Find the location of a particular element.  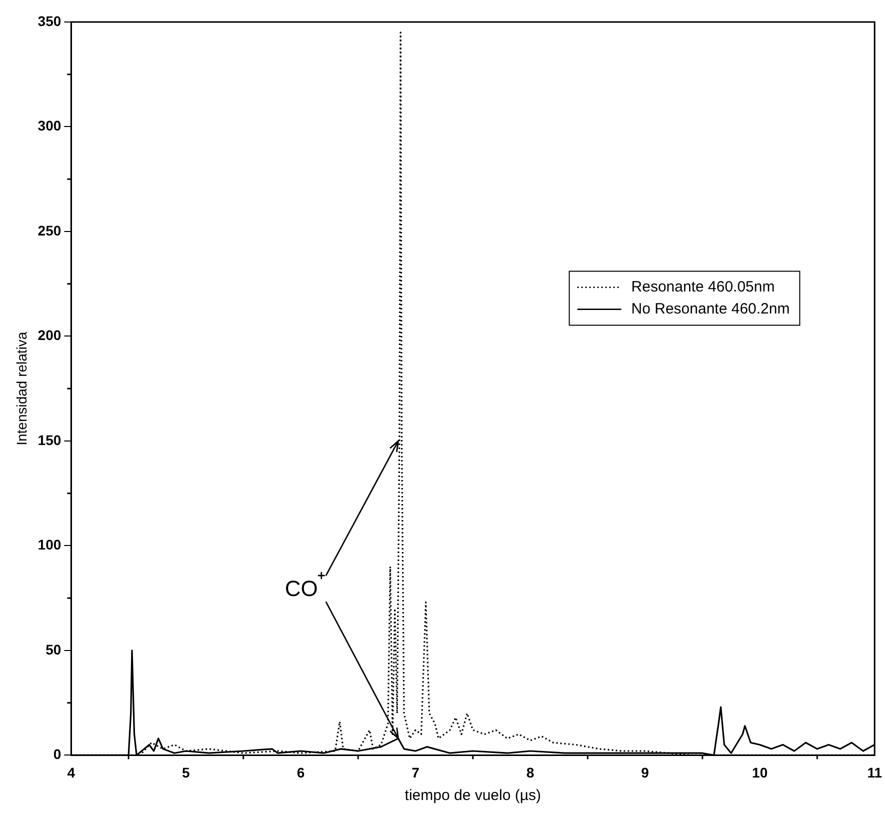

x-axis-title: tiempo de vuelo (µs) is located at coordinates (472, 795).